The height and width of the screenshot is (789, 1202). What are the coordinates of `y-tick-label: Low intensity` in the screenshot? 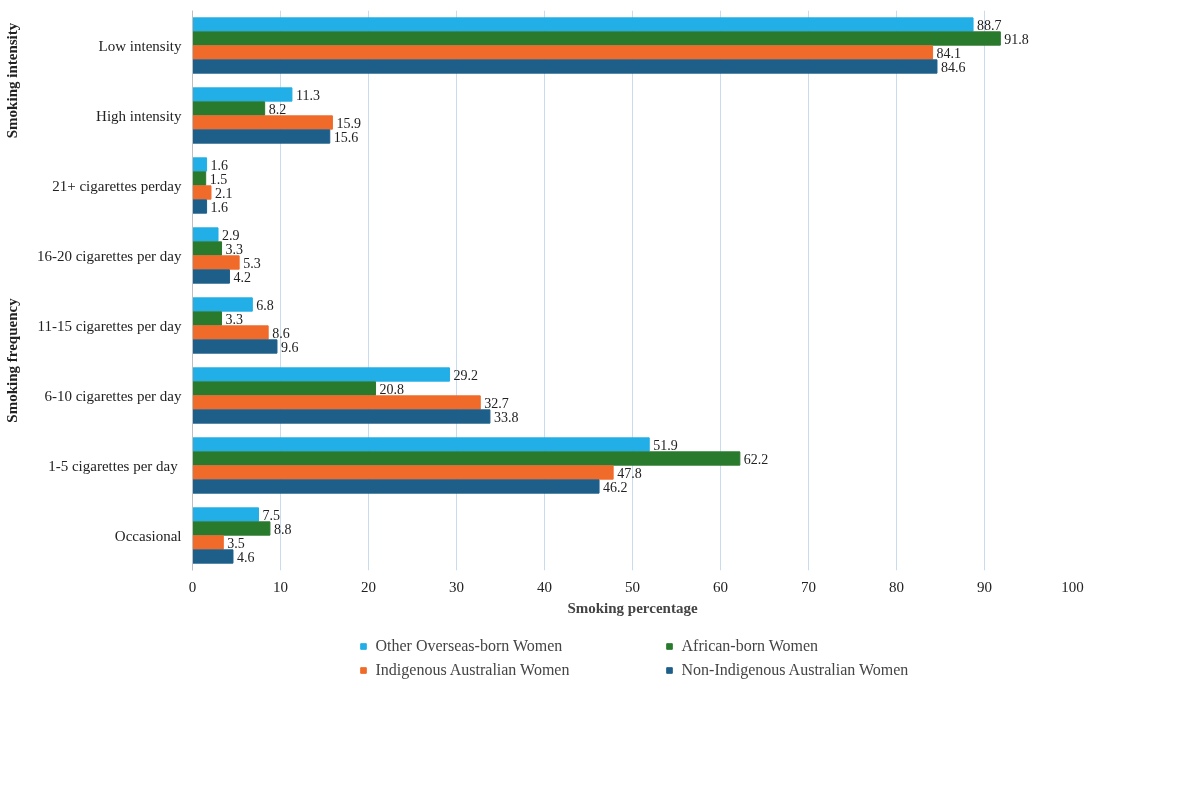 It's located at (140, 45).